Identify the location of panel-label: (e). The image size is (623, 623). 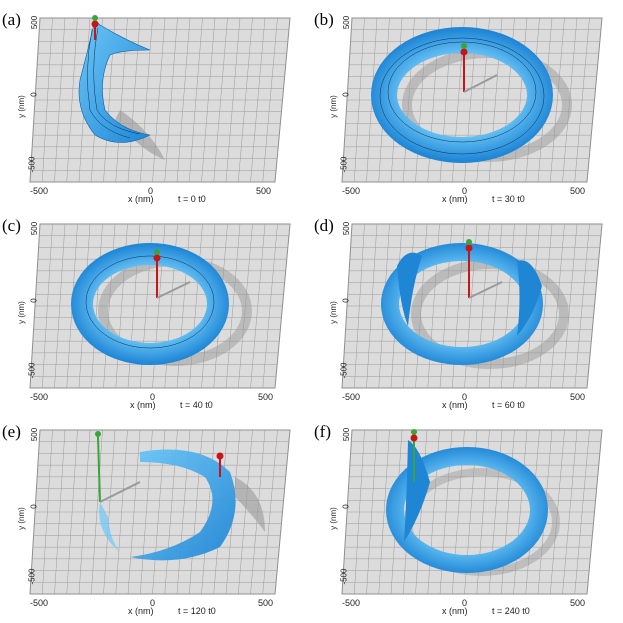
(11, 431).